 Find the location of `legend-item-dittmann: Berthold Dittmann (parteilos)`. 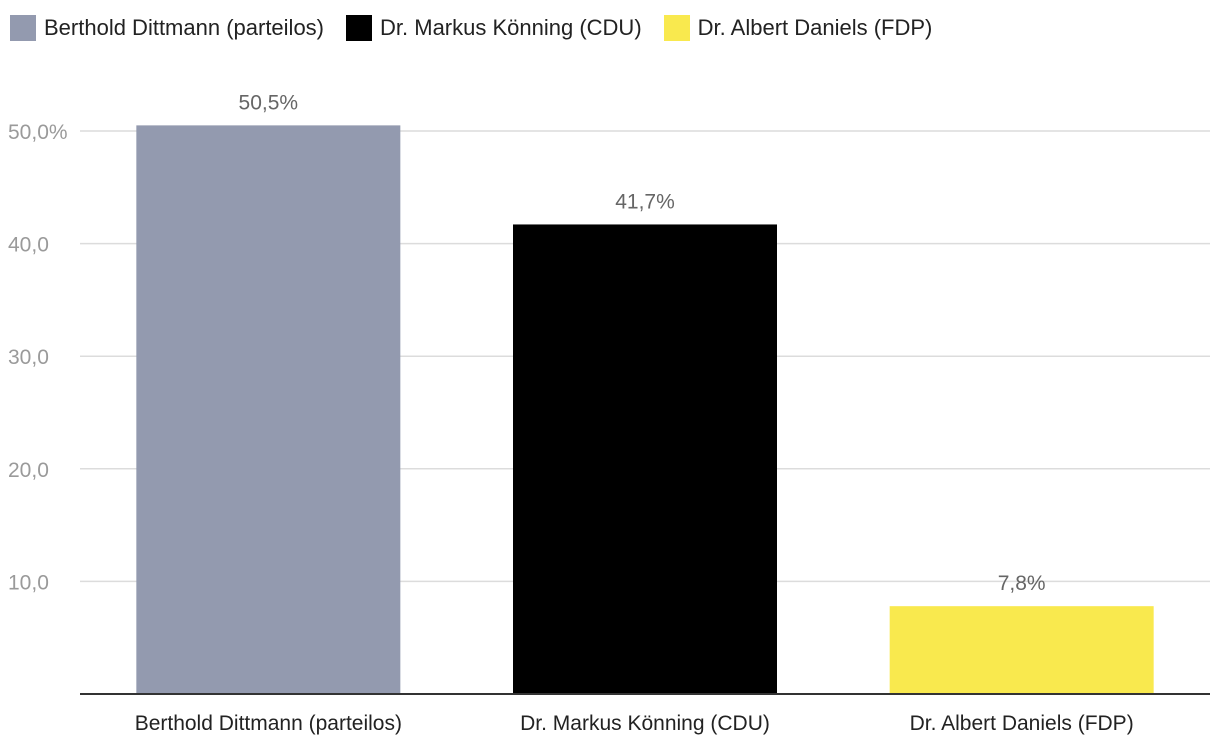

legend-item-dittmann: Berthold Dittmann (parteilos) is located at coordinates (167, 28).